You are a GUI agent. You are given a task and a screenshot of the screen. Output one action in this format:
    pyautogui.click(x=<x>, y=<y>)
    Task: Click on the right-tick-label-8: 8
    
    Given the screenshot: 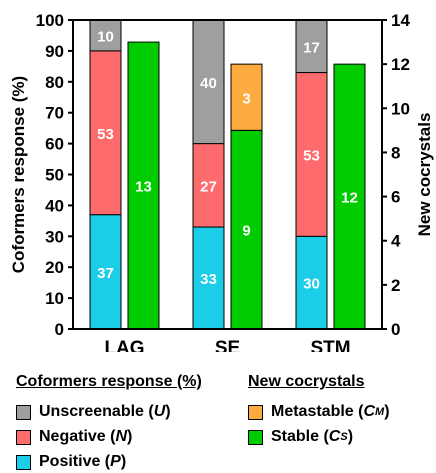 What is the action you would take?
    pyautogui.click(x=395, y=152)
    